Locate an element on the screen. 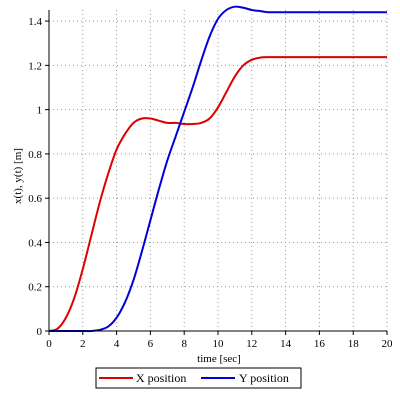 The width and height of the screenshot is (400, 400). y-tick-label: 0 is located at coordinates (40, 332).